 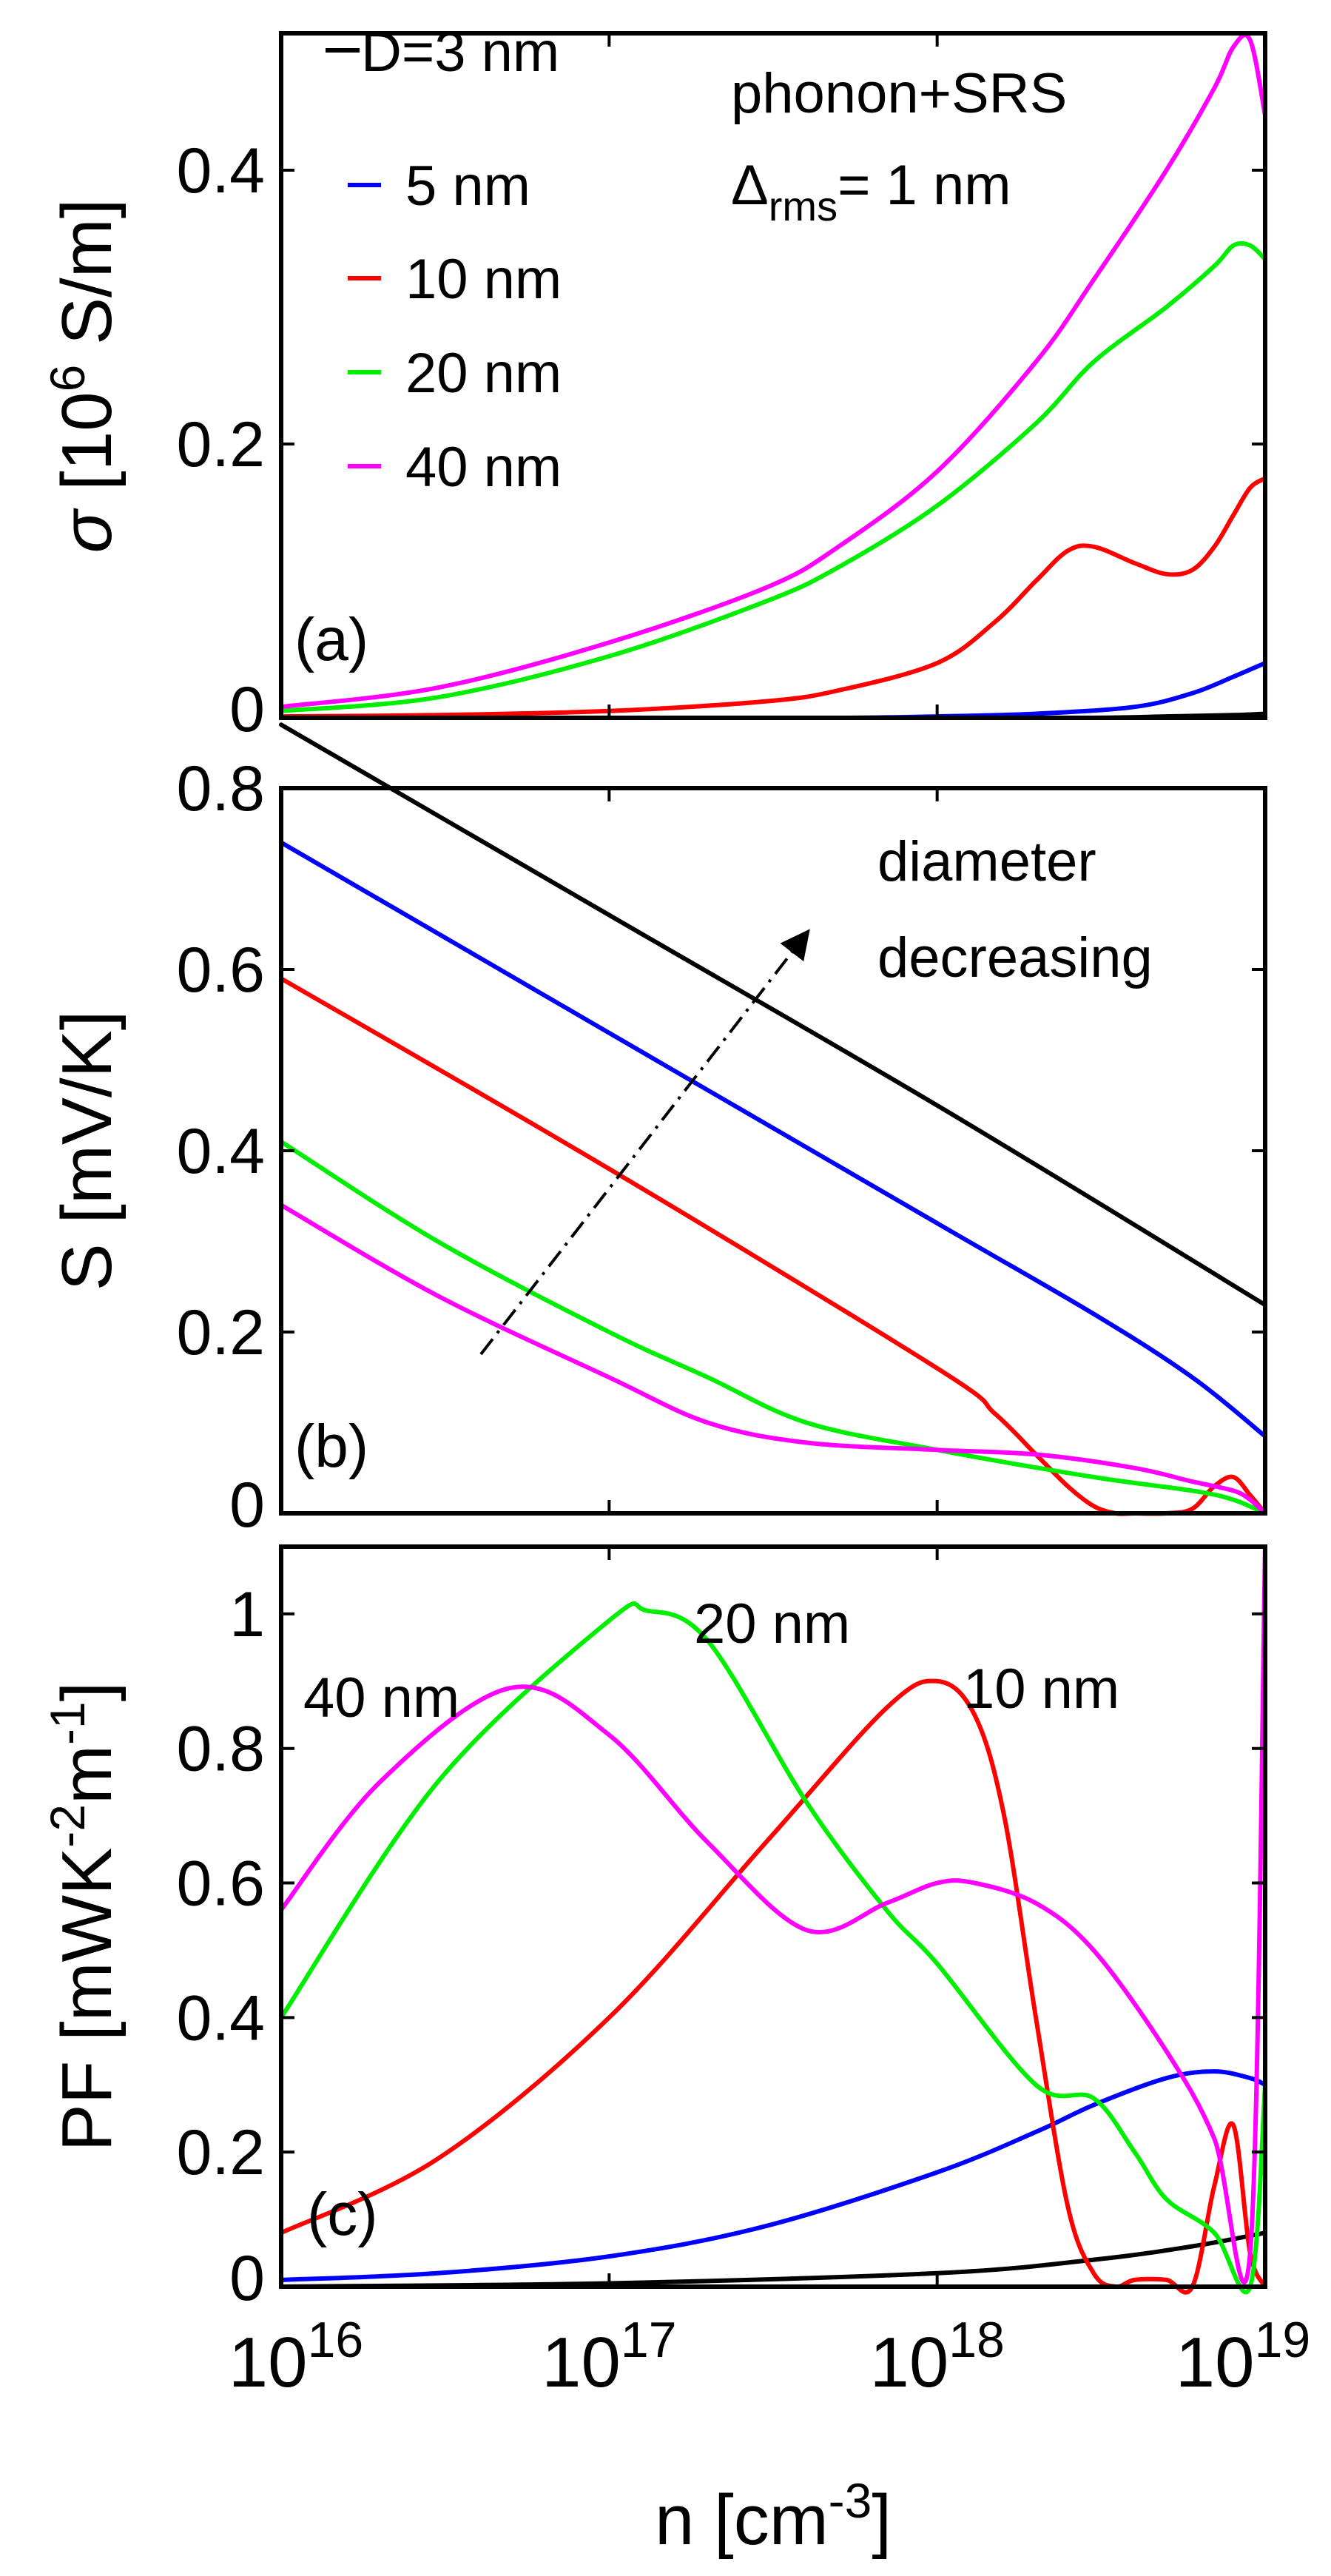 I want to click on curve-label-10nm: 10 nm, so click(x=1041, y=1689).